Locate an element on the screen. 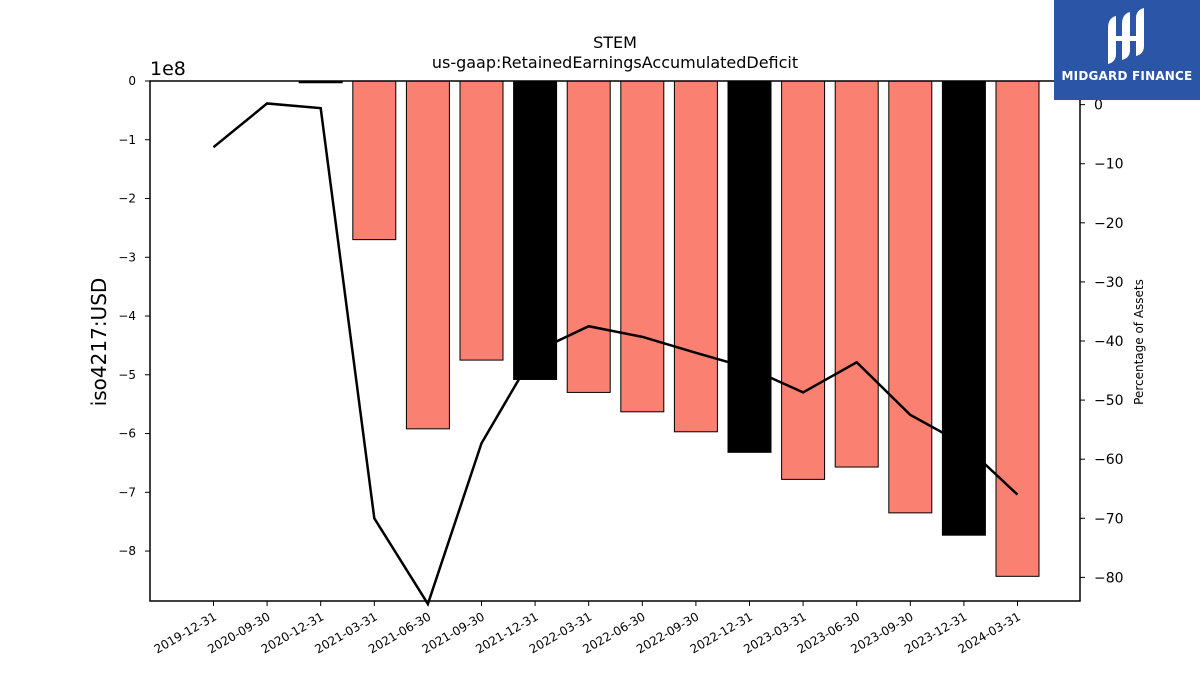 Image resolution: width=1200 pixels, height=675 pixels. y-tick-label: −6 is located at coordinates (127, 434).